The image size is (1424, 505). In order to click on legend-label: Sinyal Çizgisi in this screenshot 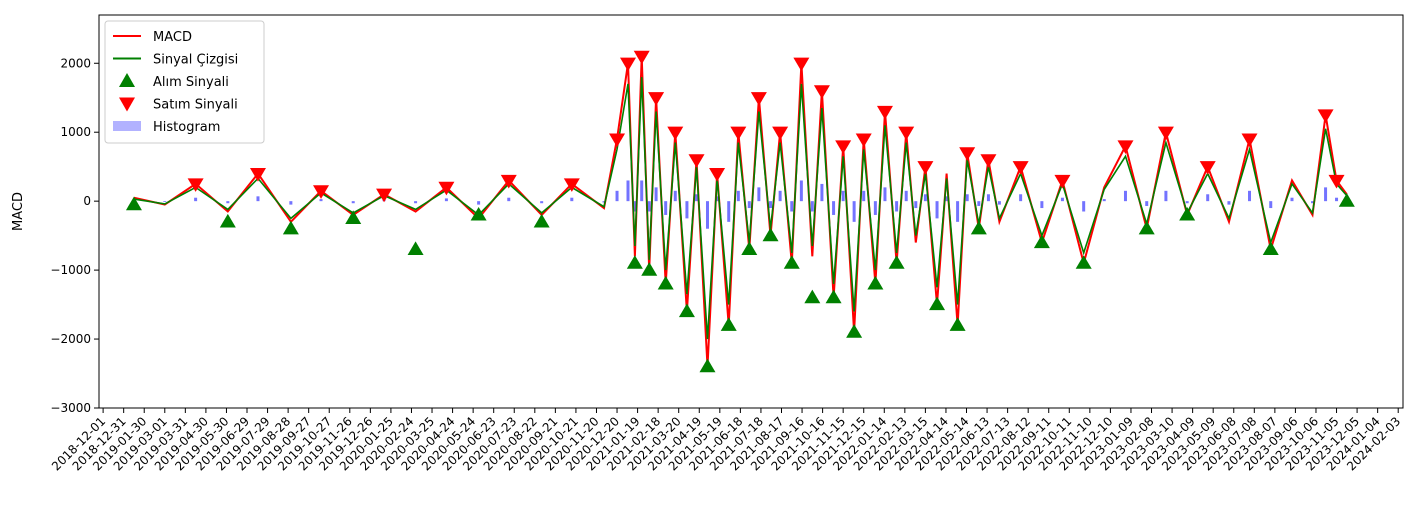, I will do `click(195, 60)`.